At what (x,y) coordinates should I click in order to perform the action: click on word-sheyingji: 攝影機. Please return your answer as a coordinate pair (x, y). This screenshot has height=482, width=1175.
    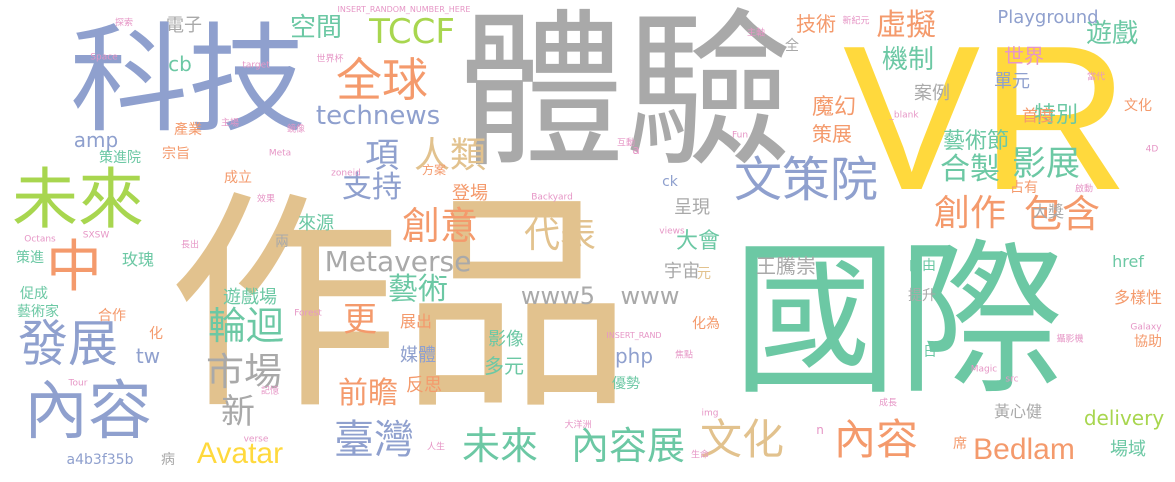
    Looking at the image, I should click on (1070, 339).